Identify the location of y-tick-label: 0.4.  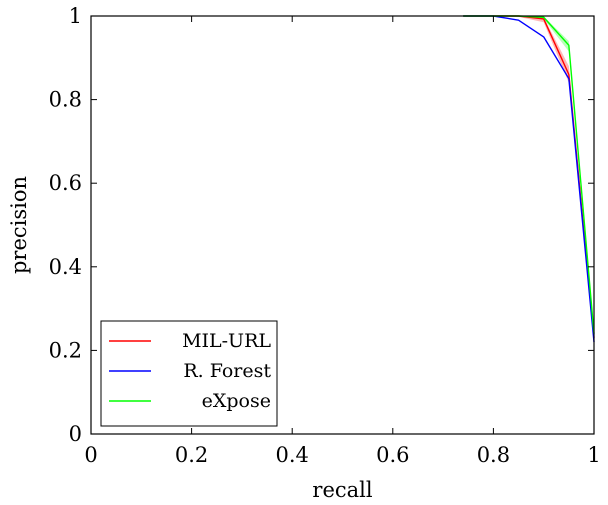
(65, 267).